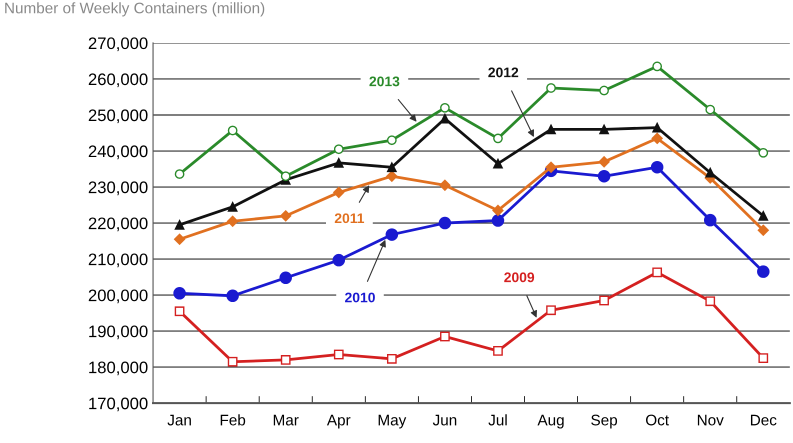 The height and width of the screenshot is (443, 793). Describe the element at coordinates (179, 420) in the screenshot. I see `x-tick-label: Jan` at that location.